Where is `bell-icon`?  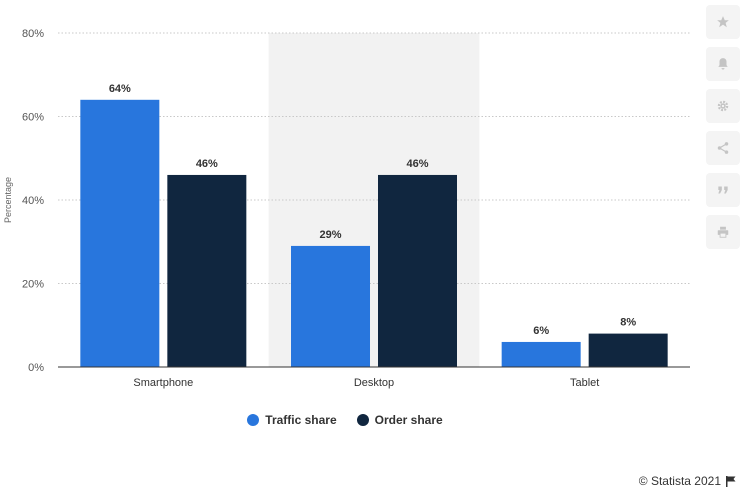
bell-icon is located at coordinates (723, 64).